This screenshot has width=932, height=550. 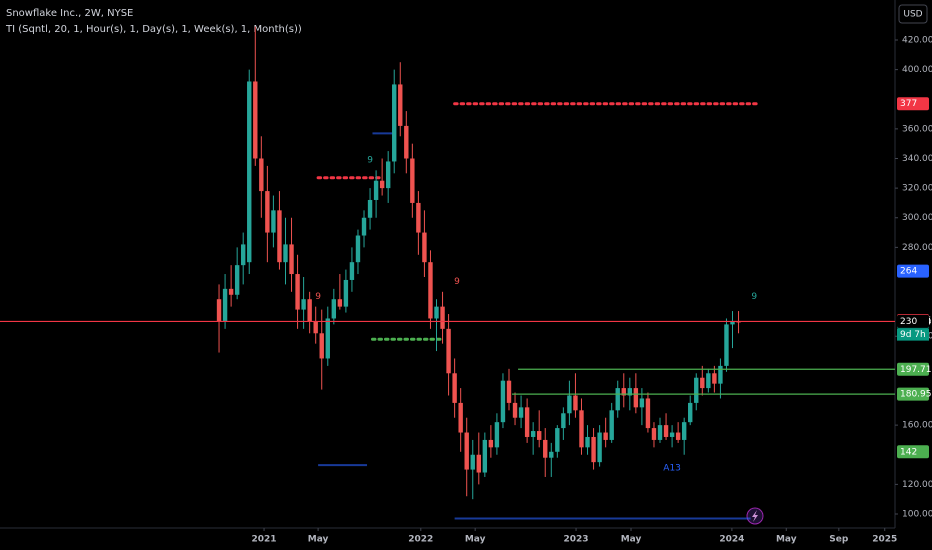 I want to click on price-label: 377, so click(x=908, y=104).